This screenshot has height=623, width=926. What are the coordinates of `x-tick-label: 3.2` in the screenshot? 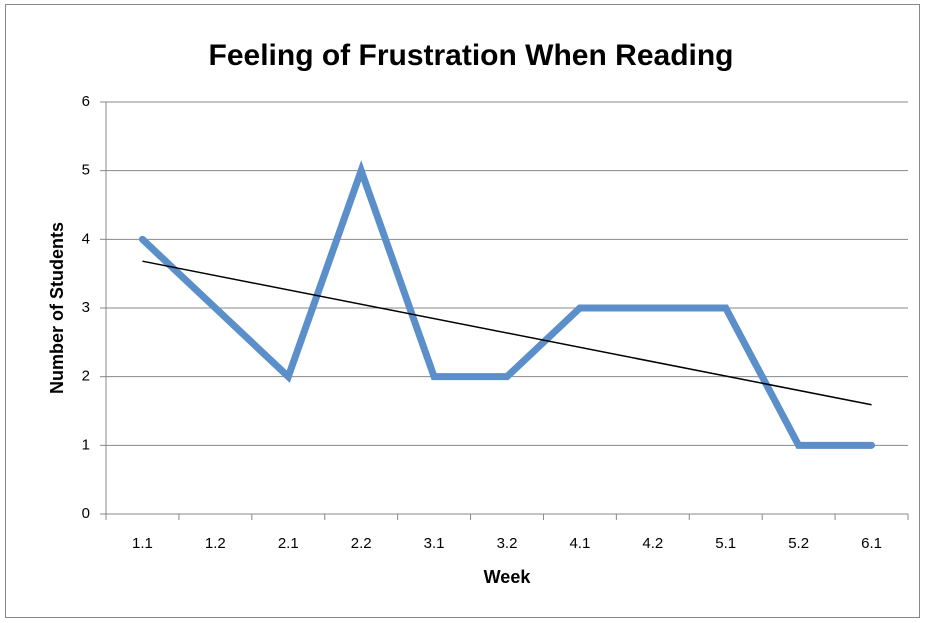 It's located at (507, 543).